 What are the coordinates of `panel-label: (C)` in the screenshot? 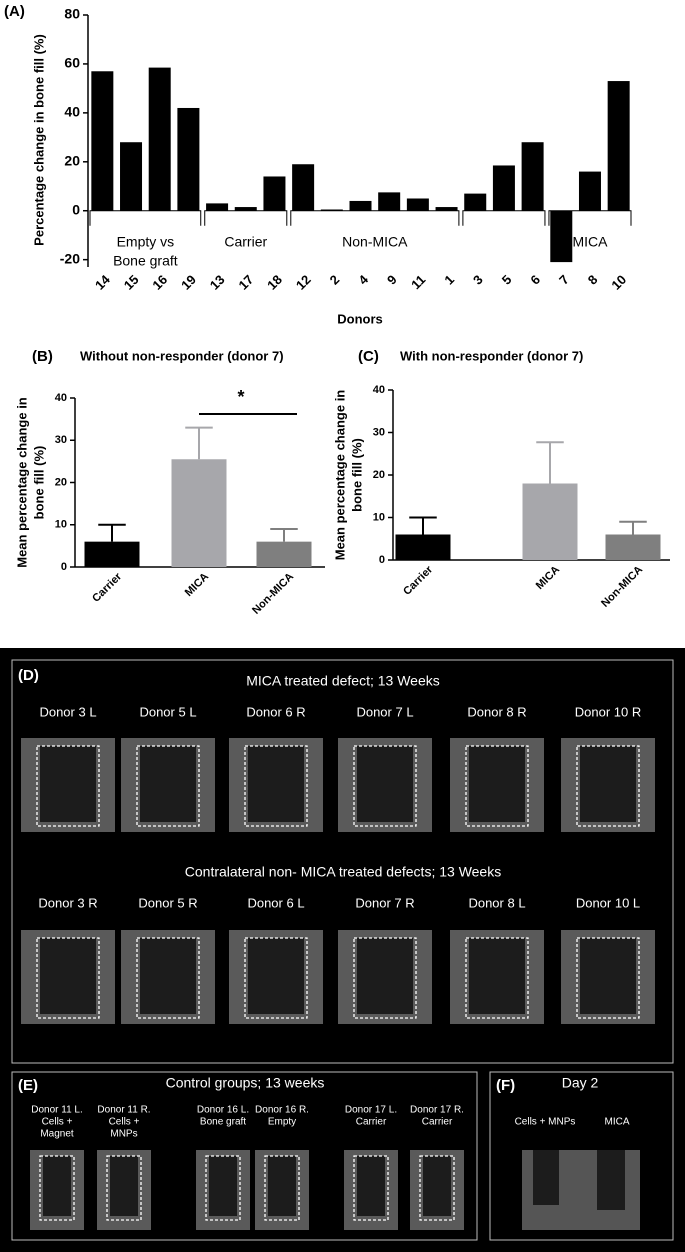 It's located at (368, 356).